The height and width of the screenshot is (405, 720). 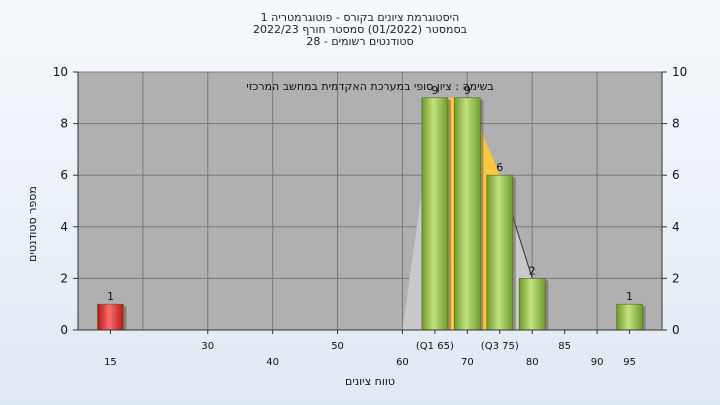 I want to click on x-tick-label-upper: (Q1 65), so click(x=435, y=346).